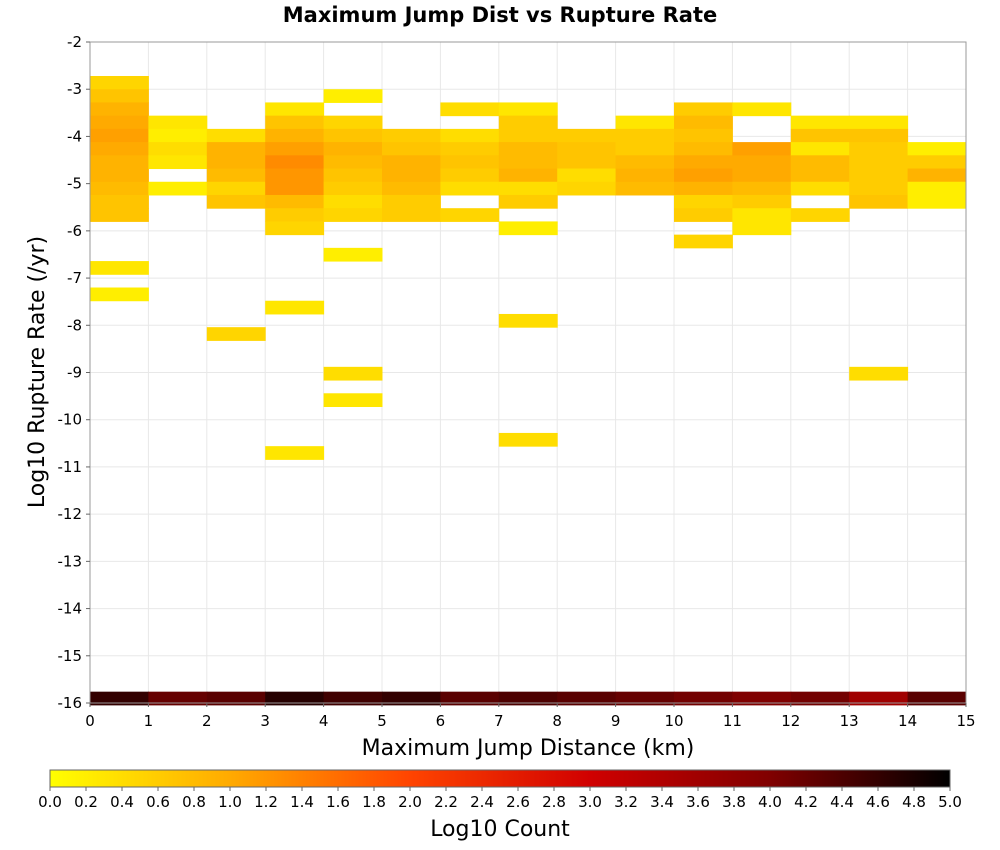  Describe the element at coordinates (74, 184) in the screenshot. I see `y-tick-label: -5` at that location.